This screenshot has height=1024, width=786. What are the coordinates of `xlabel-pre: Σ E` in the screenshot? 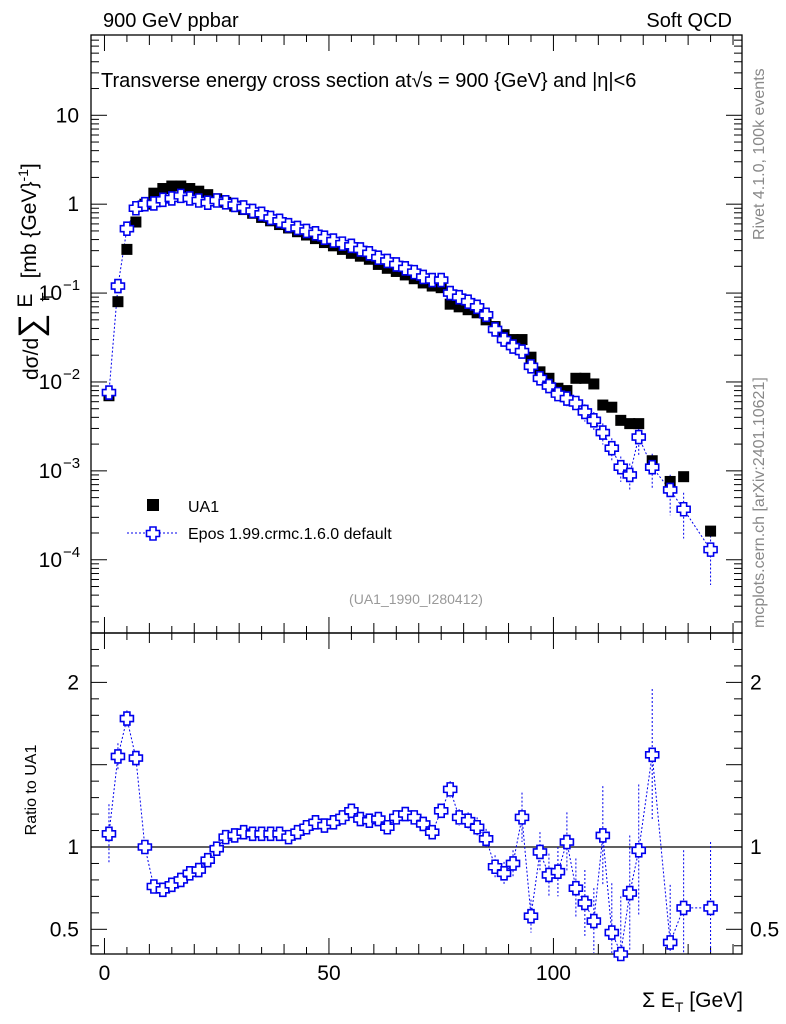 It's located at (658, 1000).